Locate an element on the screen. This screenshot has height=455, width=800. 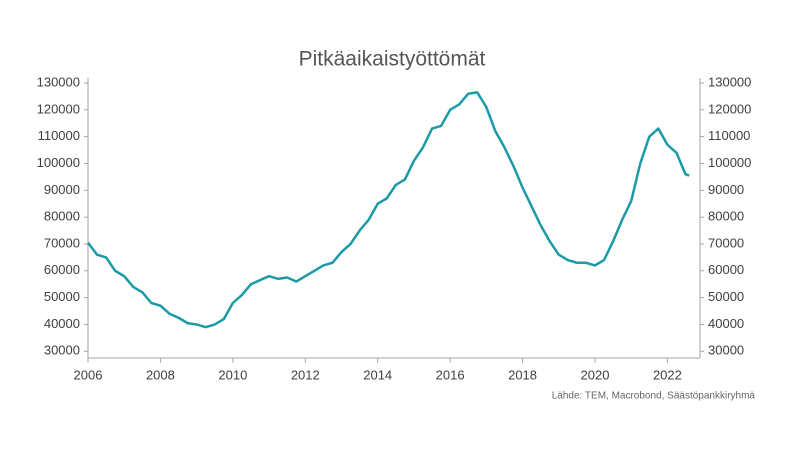
x-tick-label: 2014 is located at coordinates (377, 374).